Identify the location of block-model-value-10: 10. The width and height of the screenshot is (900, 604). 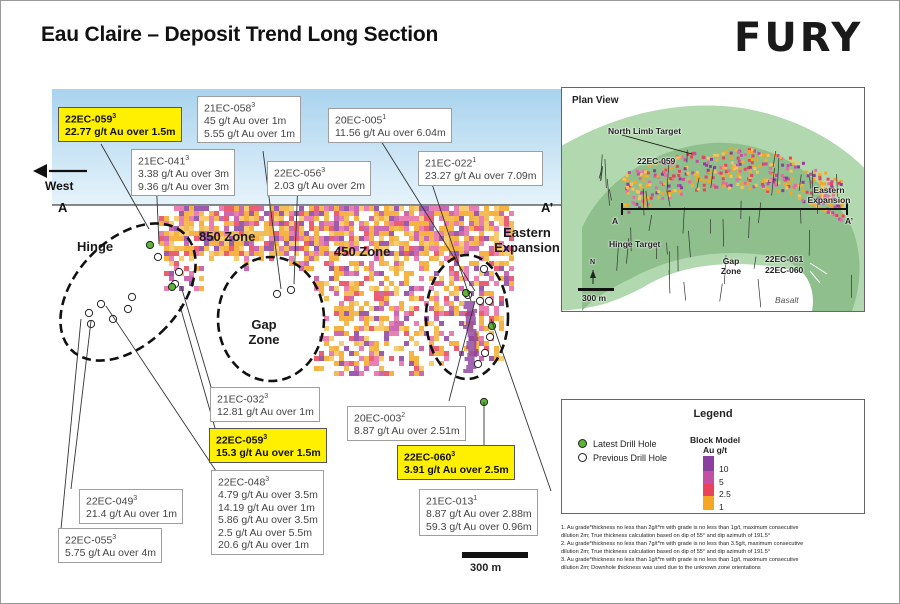
(724, 469).